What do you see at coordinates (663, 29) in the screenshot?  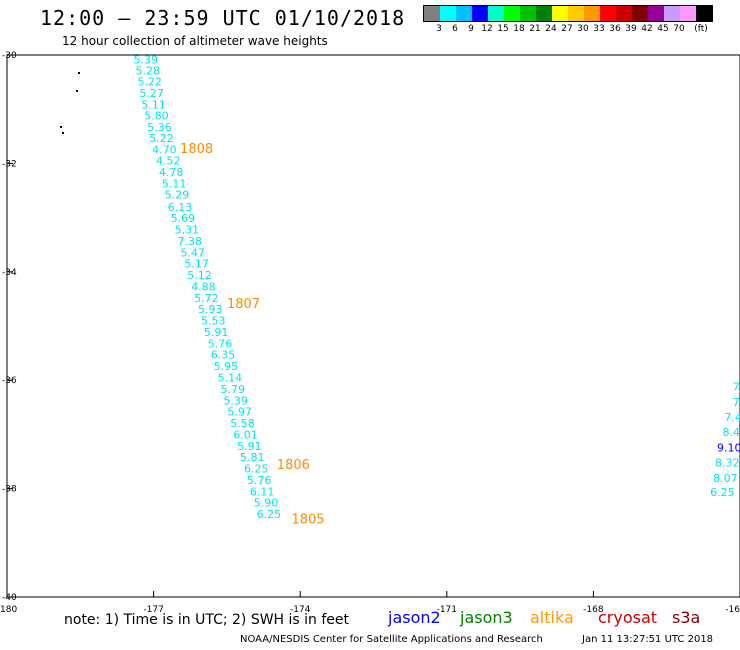 I see `colorbar-label: 45` at bounding box center [663, 29].